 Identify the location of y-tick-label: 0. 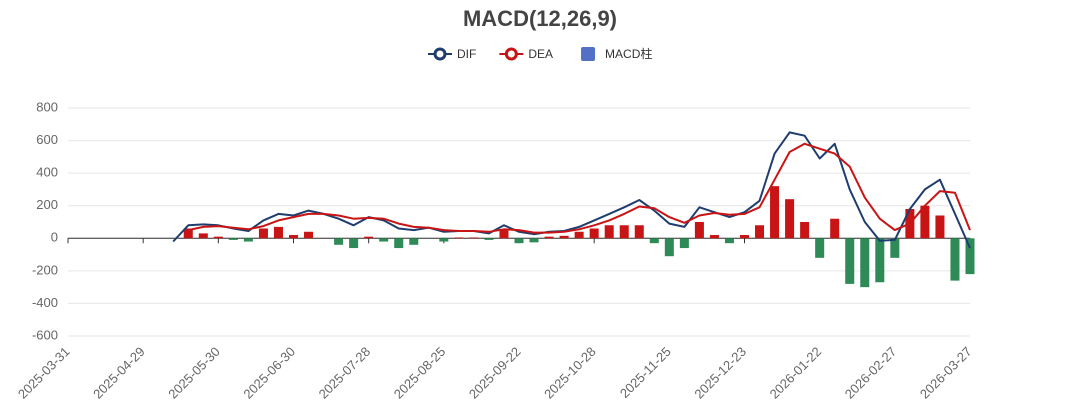
(54, 237).